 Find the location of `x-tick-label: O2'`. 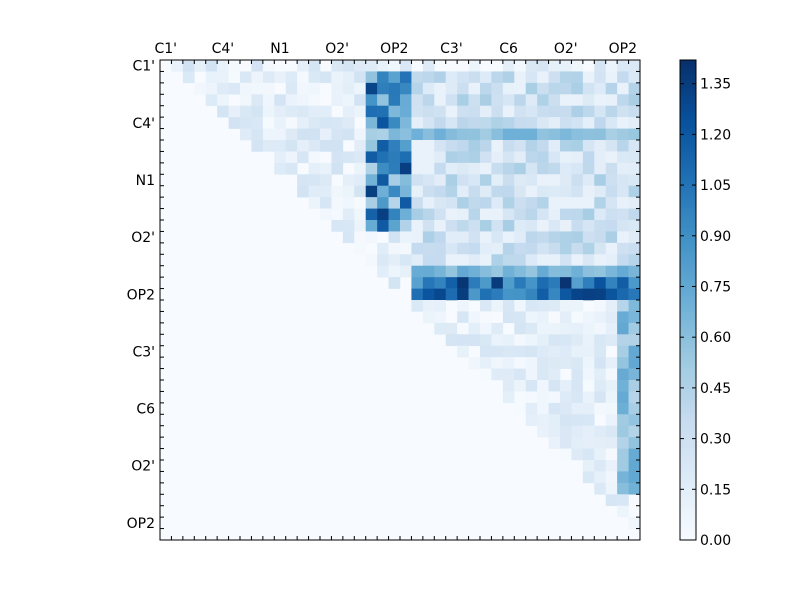

x-tick-label: O2' is located at coordinates (337, 49).